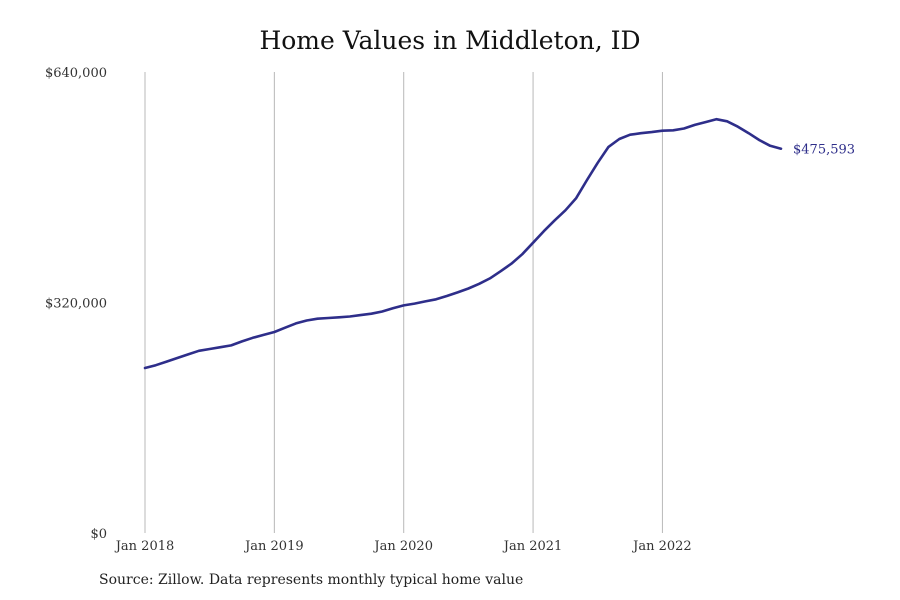 The image size is (900, 600). What do you see at coordinates (824, 150) in the screenshot?
I see `end-value-label: $475,593` at bounding box center [824, 150].